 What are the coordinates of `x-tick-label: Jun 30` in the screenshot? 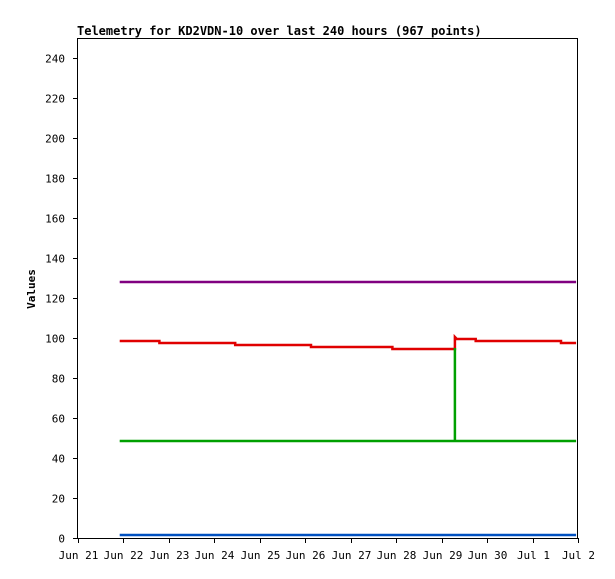 It's located at (488, 555).